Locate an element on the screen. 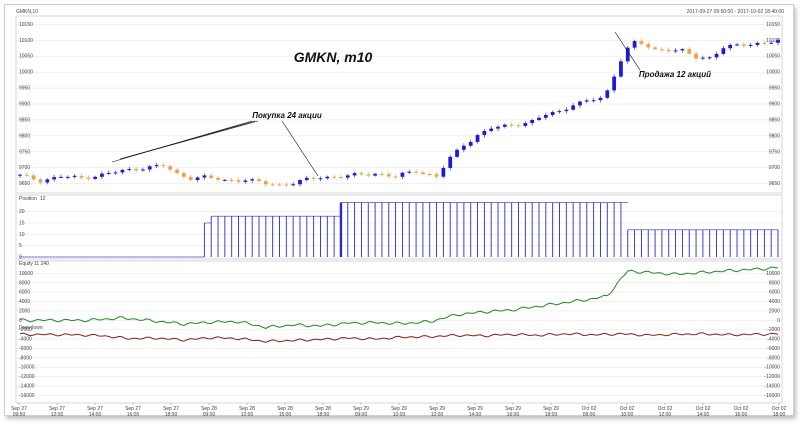  position-tick-label: 15 is located at coordinates (22, 223).